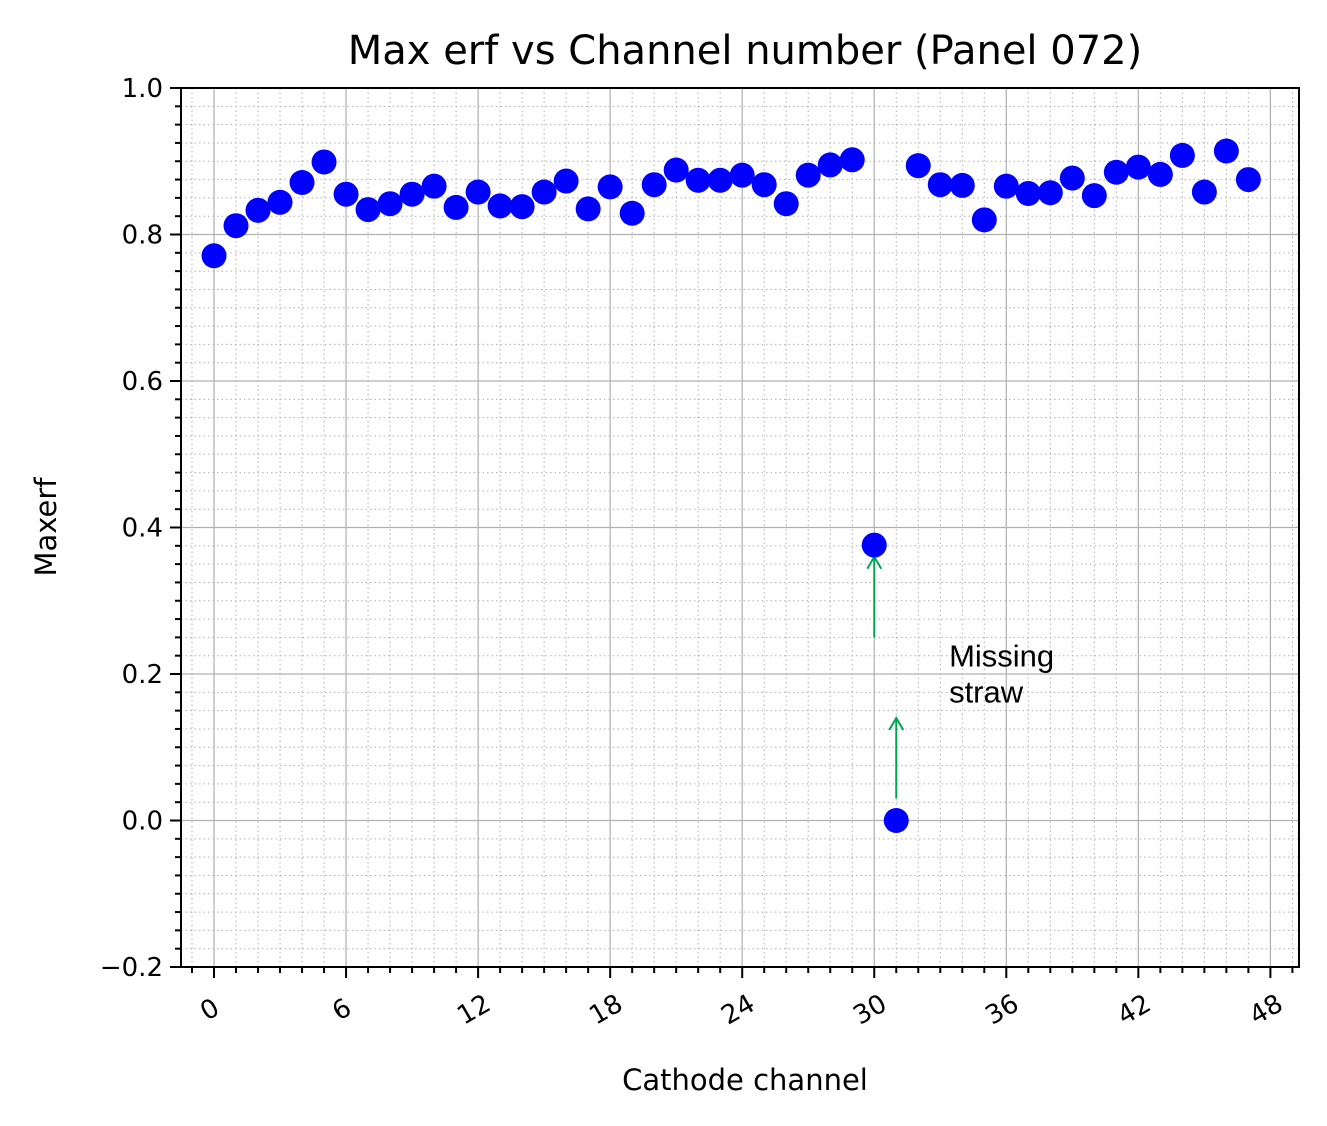 Image resolution: width=1327 pixels, height=1126 pixels. Describe the element at coordinates (142, 675) in the screenshot. I see `y-tick-label: 0.2` at that location.